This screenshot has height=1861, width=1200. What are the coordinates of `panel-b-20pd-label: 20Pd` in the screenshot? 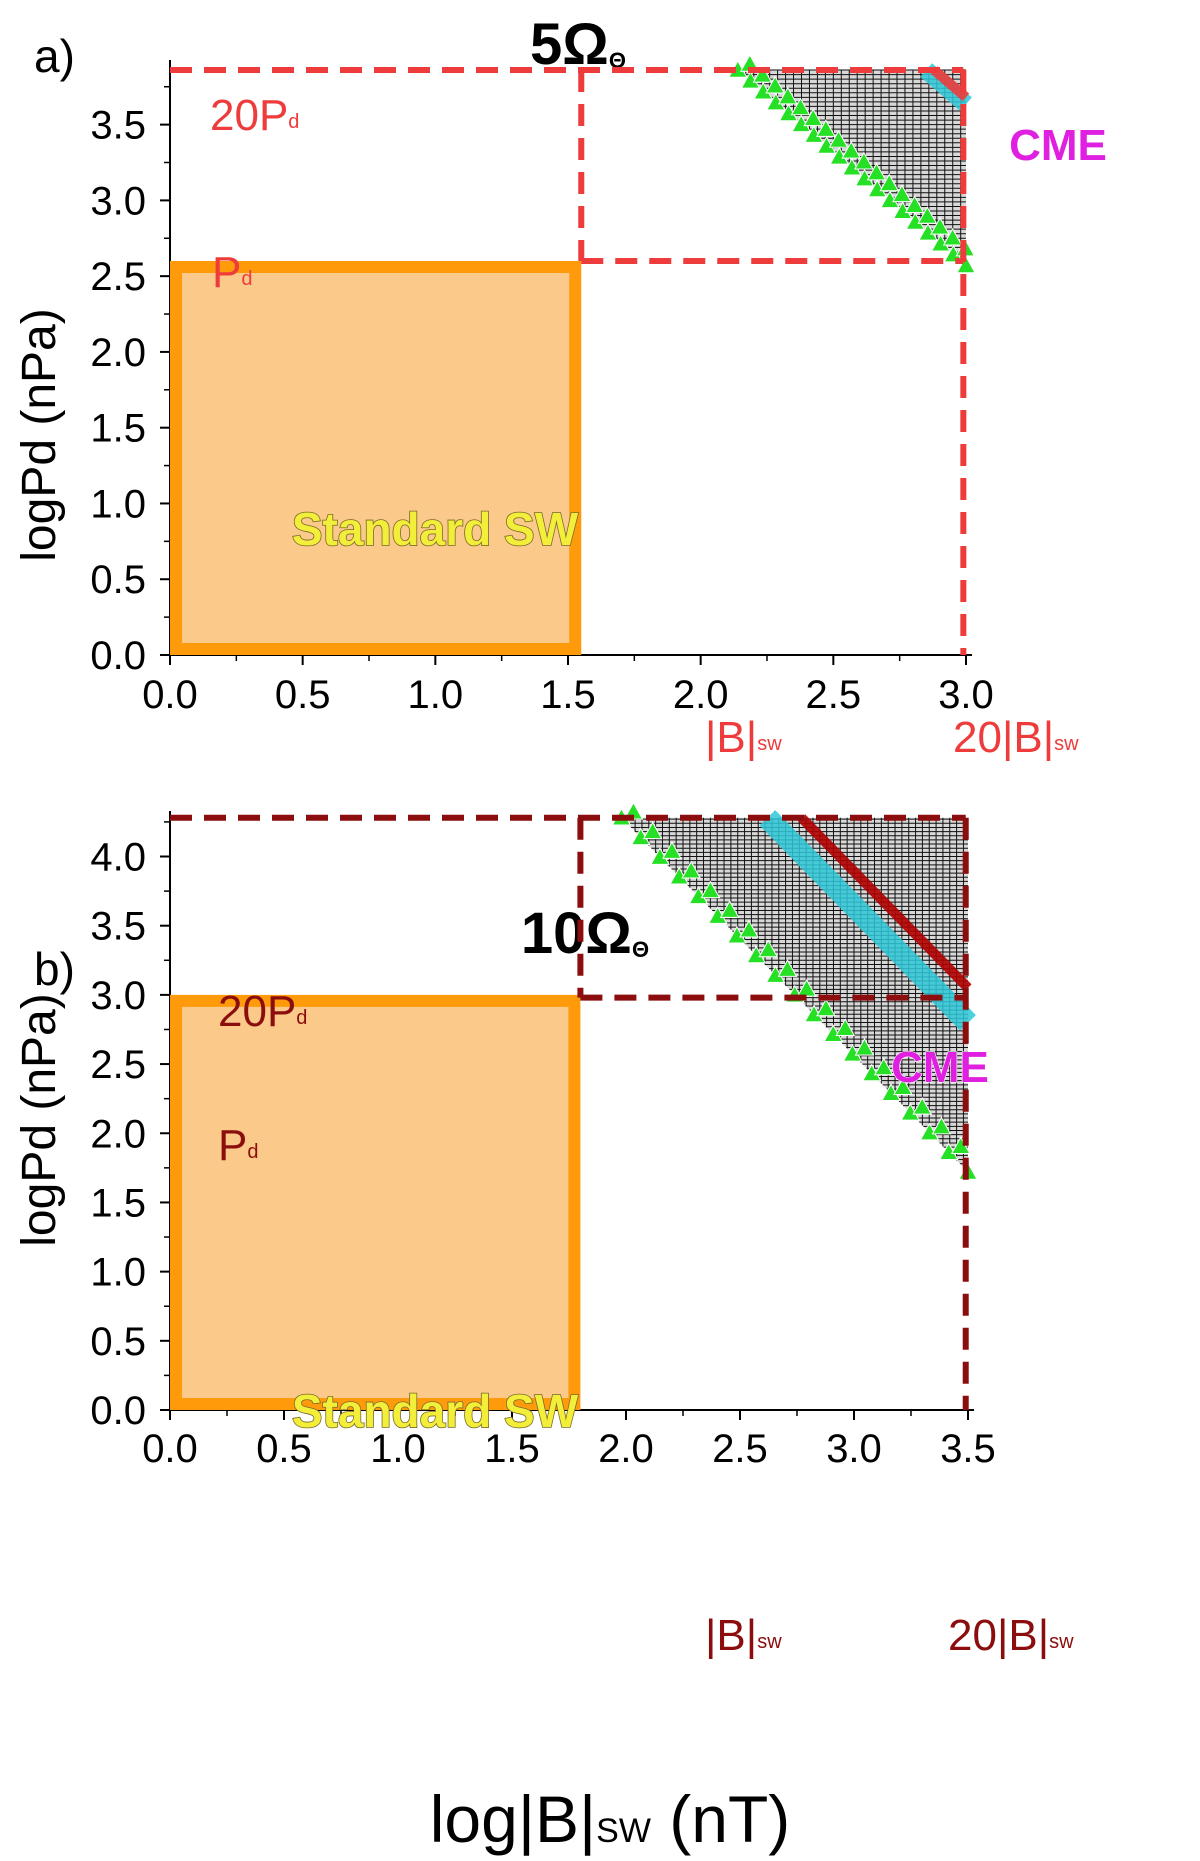 It's located at (262, 1011).